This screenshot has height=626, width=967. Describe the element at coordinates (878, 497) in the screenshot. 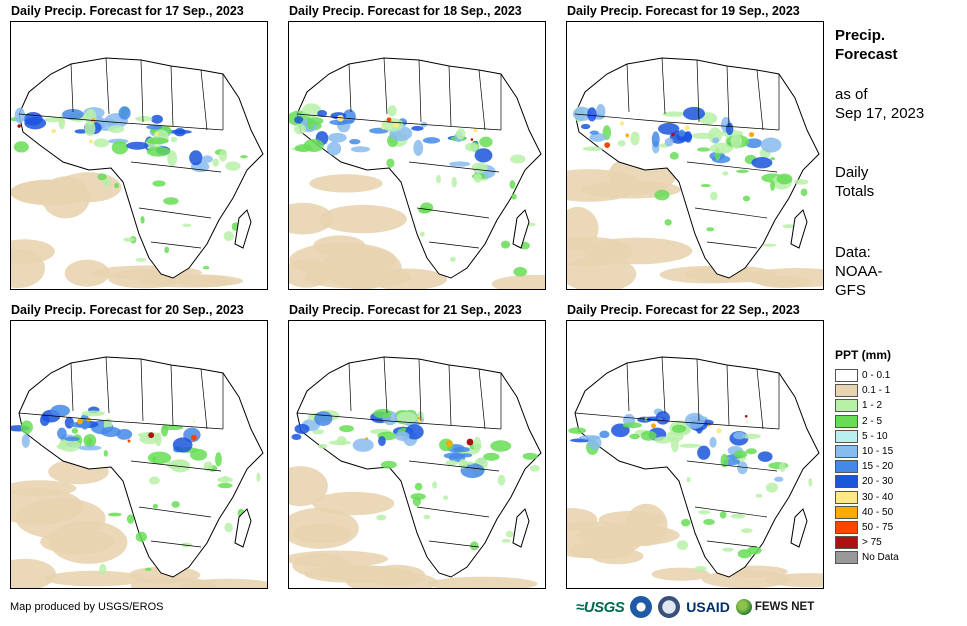

I see `legend-label: 30 - 40` at that location.